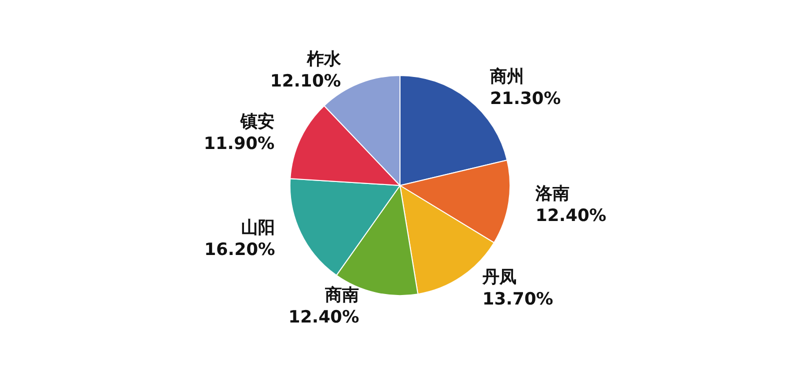 The image size is (800, 371). I want to click on slice-label: 镇安, so click(257, 122).